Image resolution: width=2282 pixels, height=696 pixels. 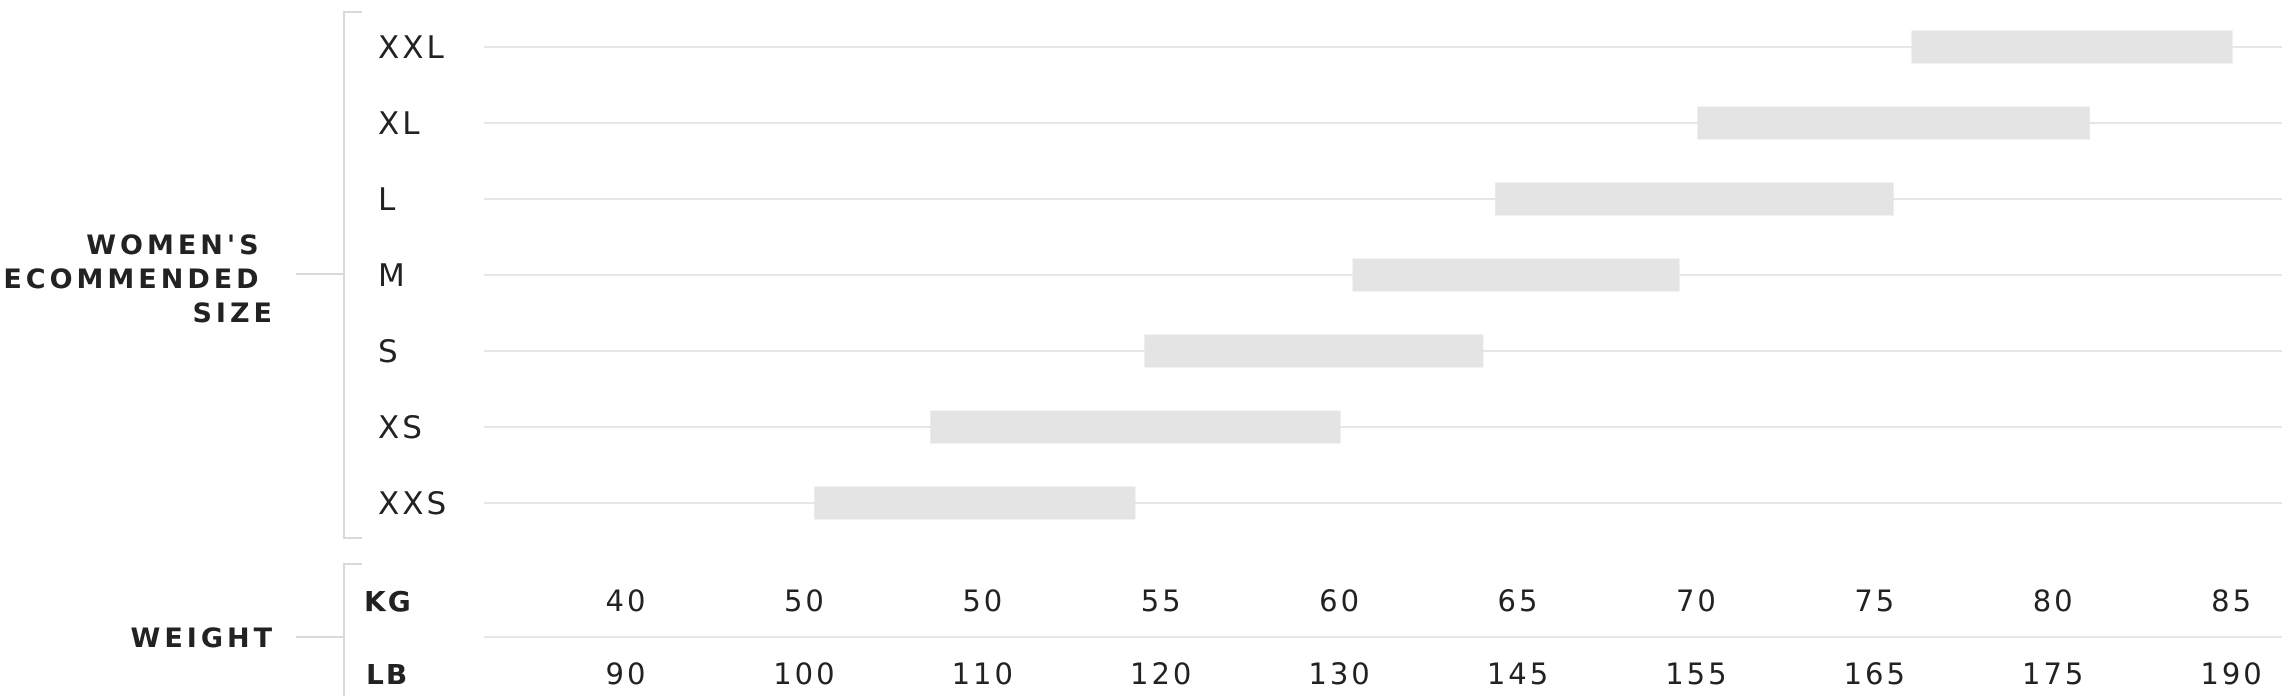 What do you see at coordinates (174, 245) in the screenshot?
I see `y-axis-title-line-1: WOMEN'S` at bounding box center [174, 245].